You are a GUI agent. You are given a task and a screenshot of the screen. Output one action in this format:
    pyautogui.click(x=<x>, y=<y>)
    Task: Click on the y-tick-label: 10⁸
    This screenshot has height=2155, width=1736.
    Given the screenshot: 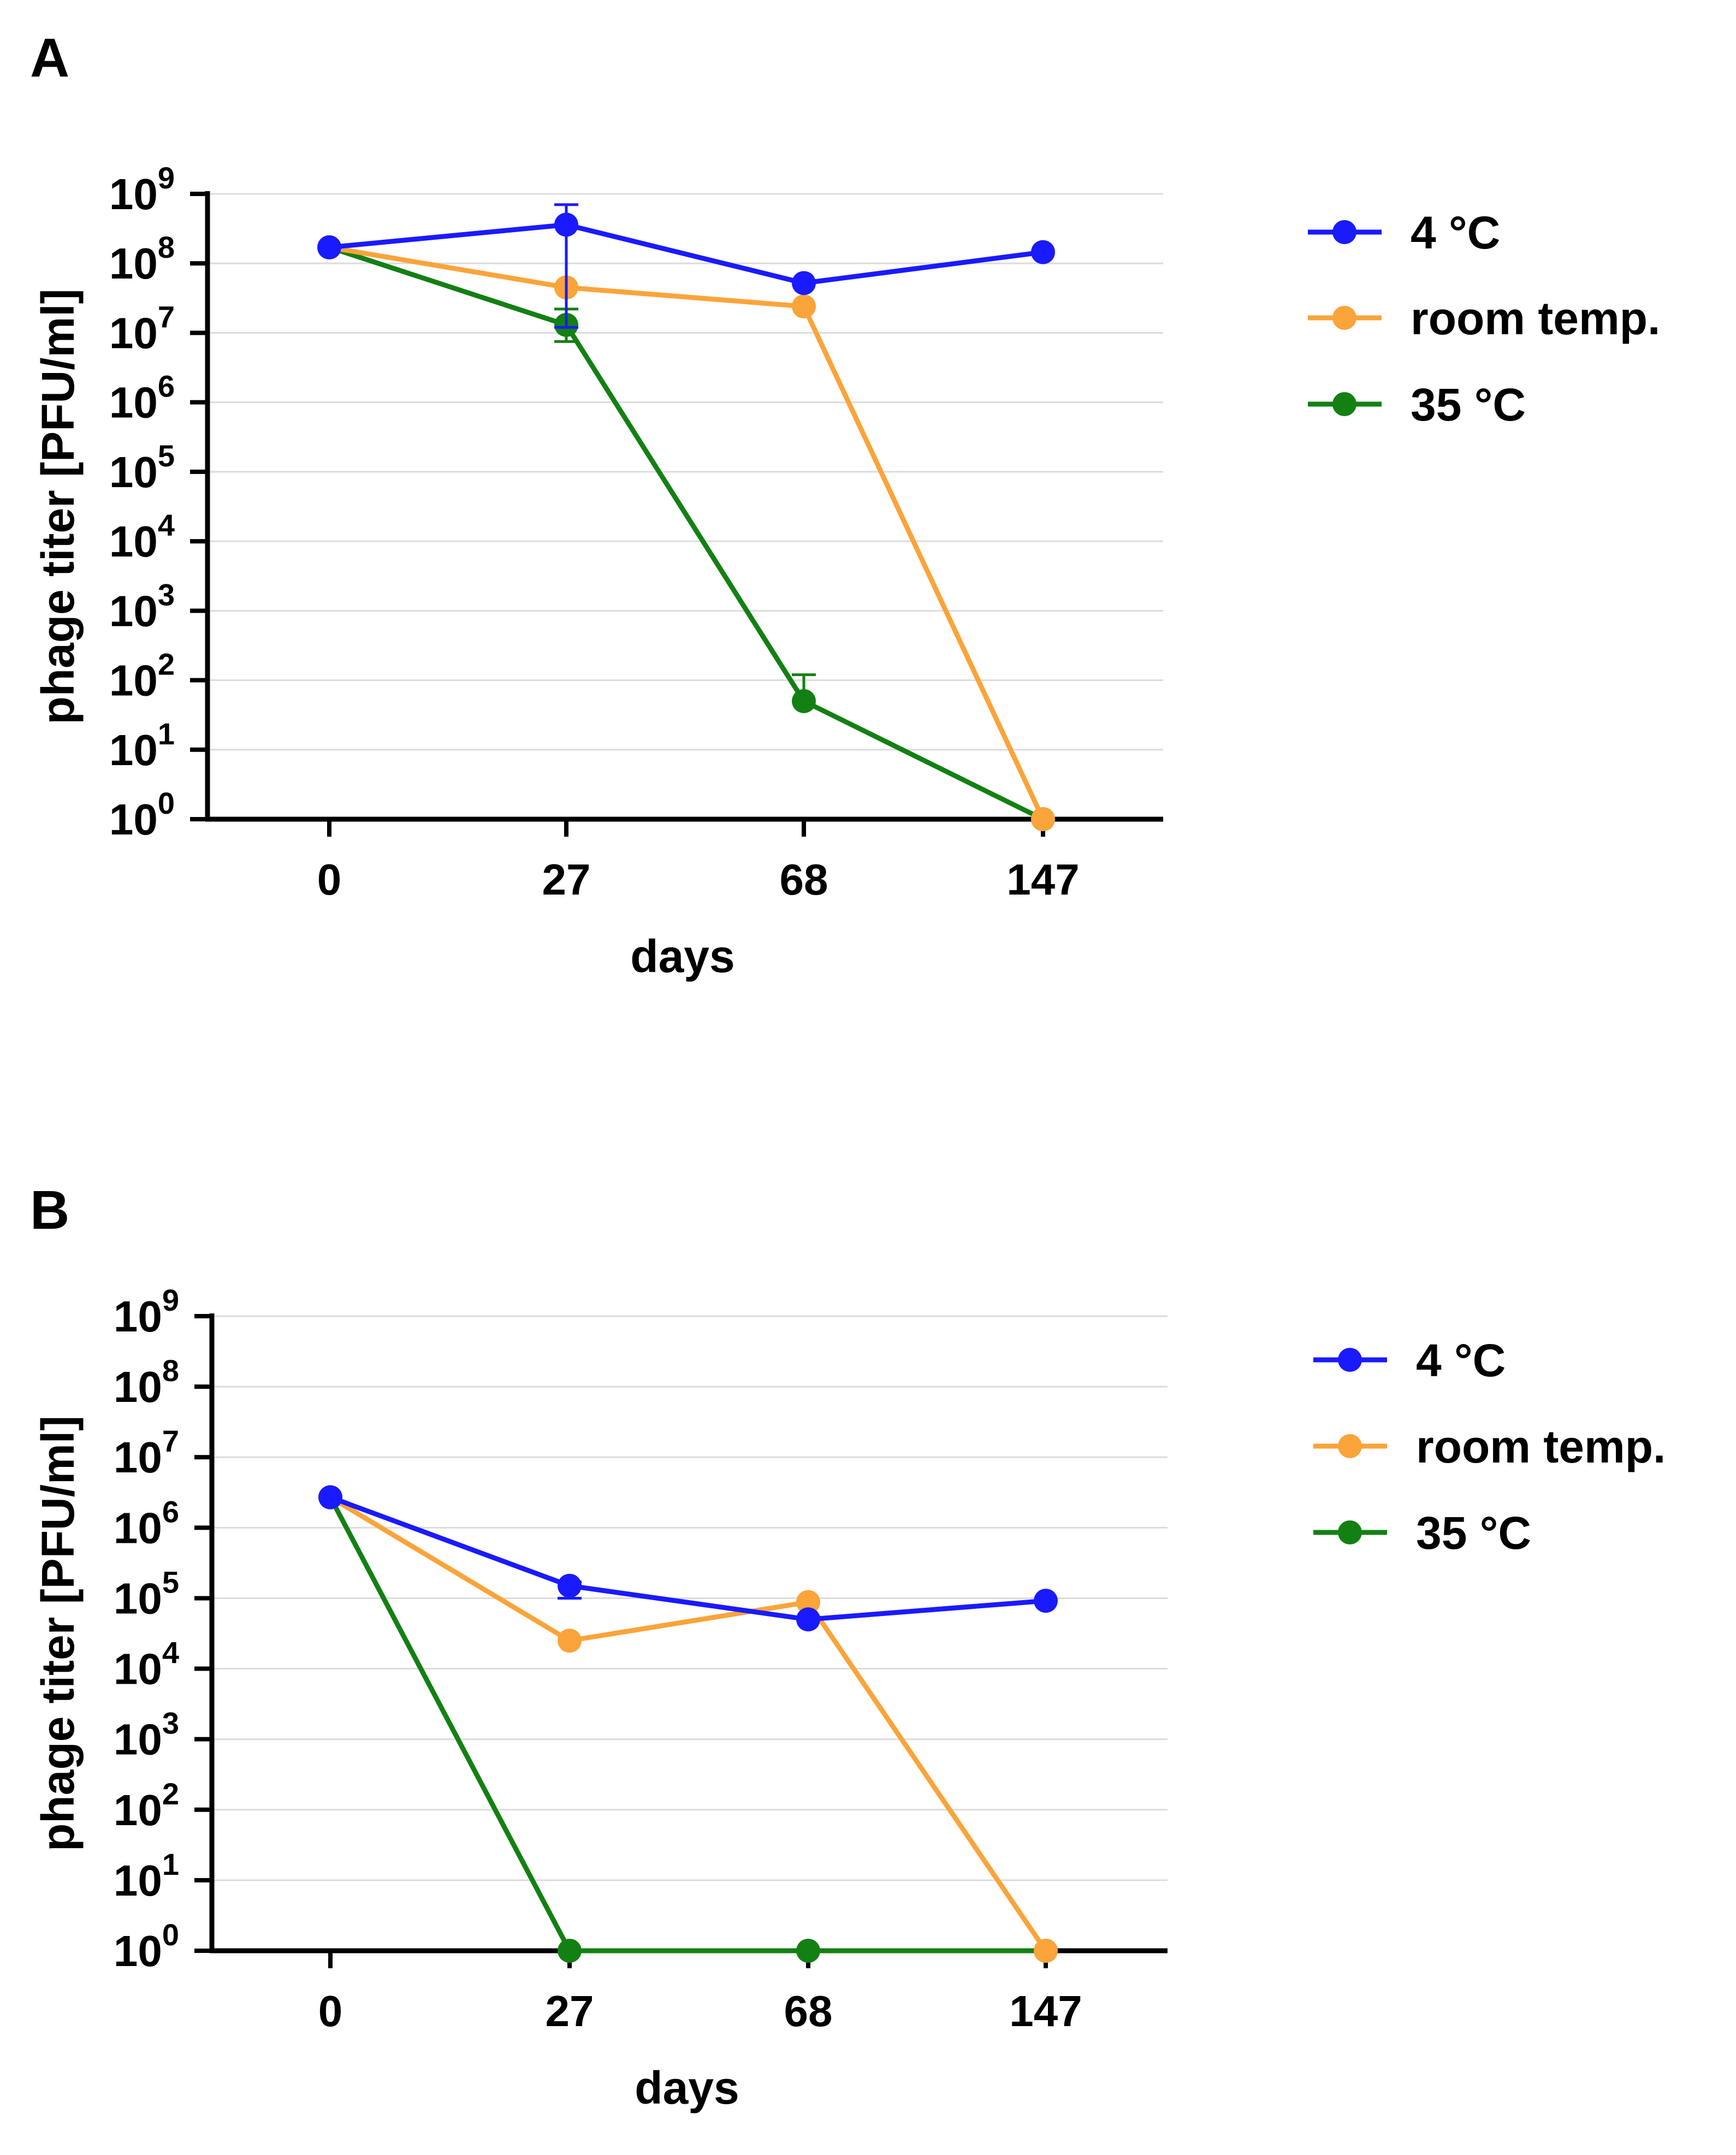 What is the action you would take?
    pyautogui.click(x=146, y=1382)
    